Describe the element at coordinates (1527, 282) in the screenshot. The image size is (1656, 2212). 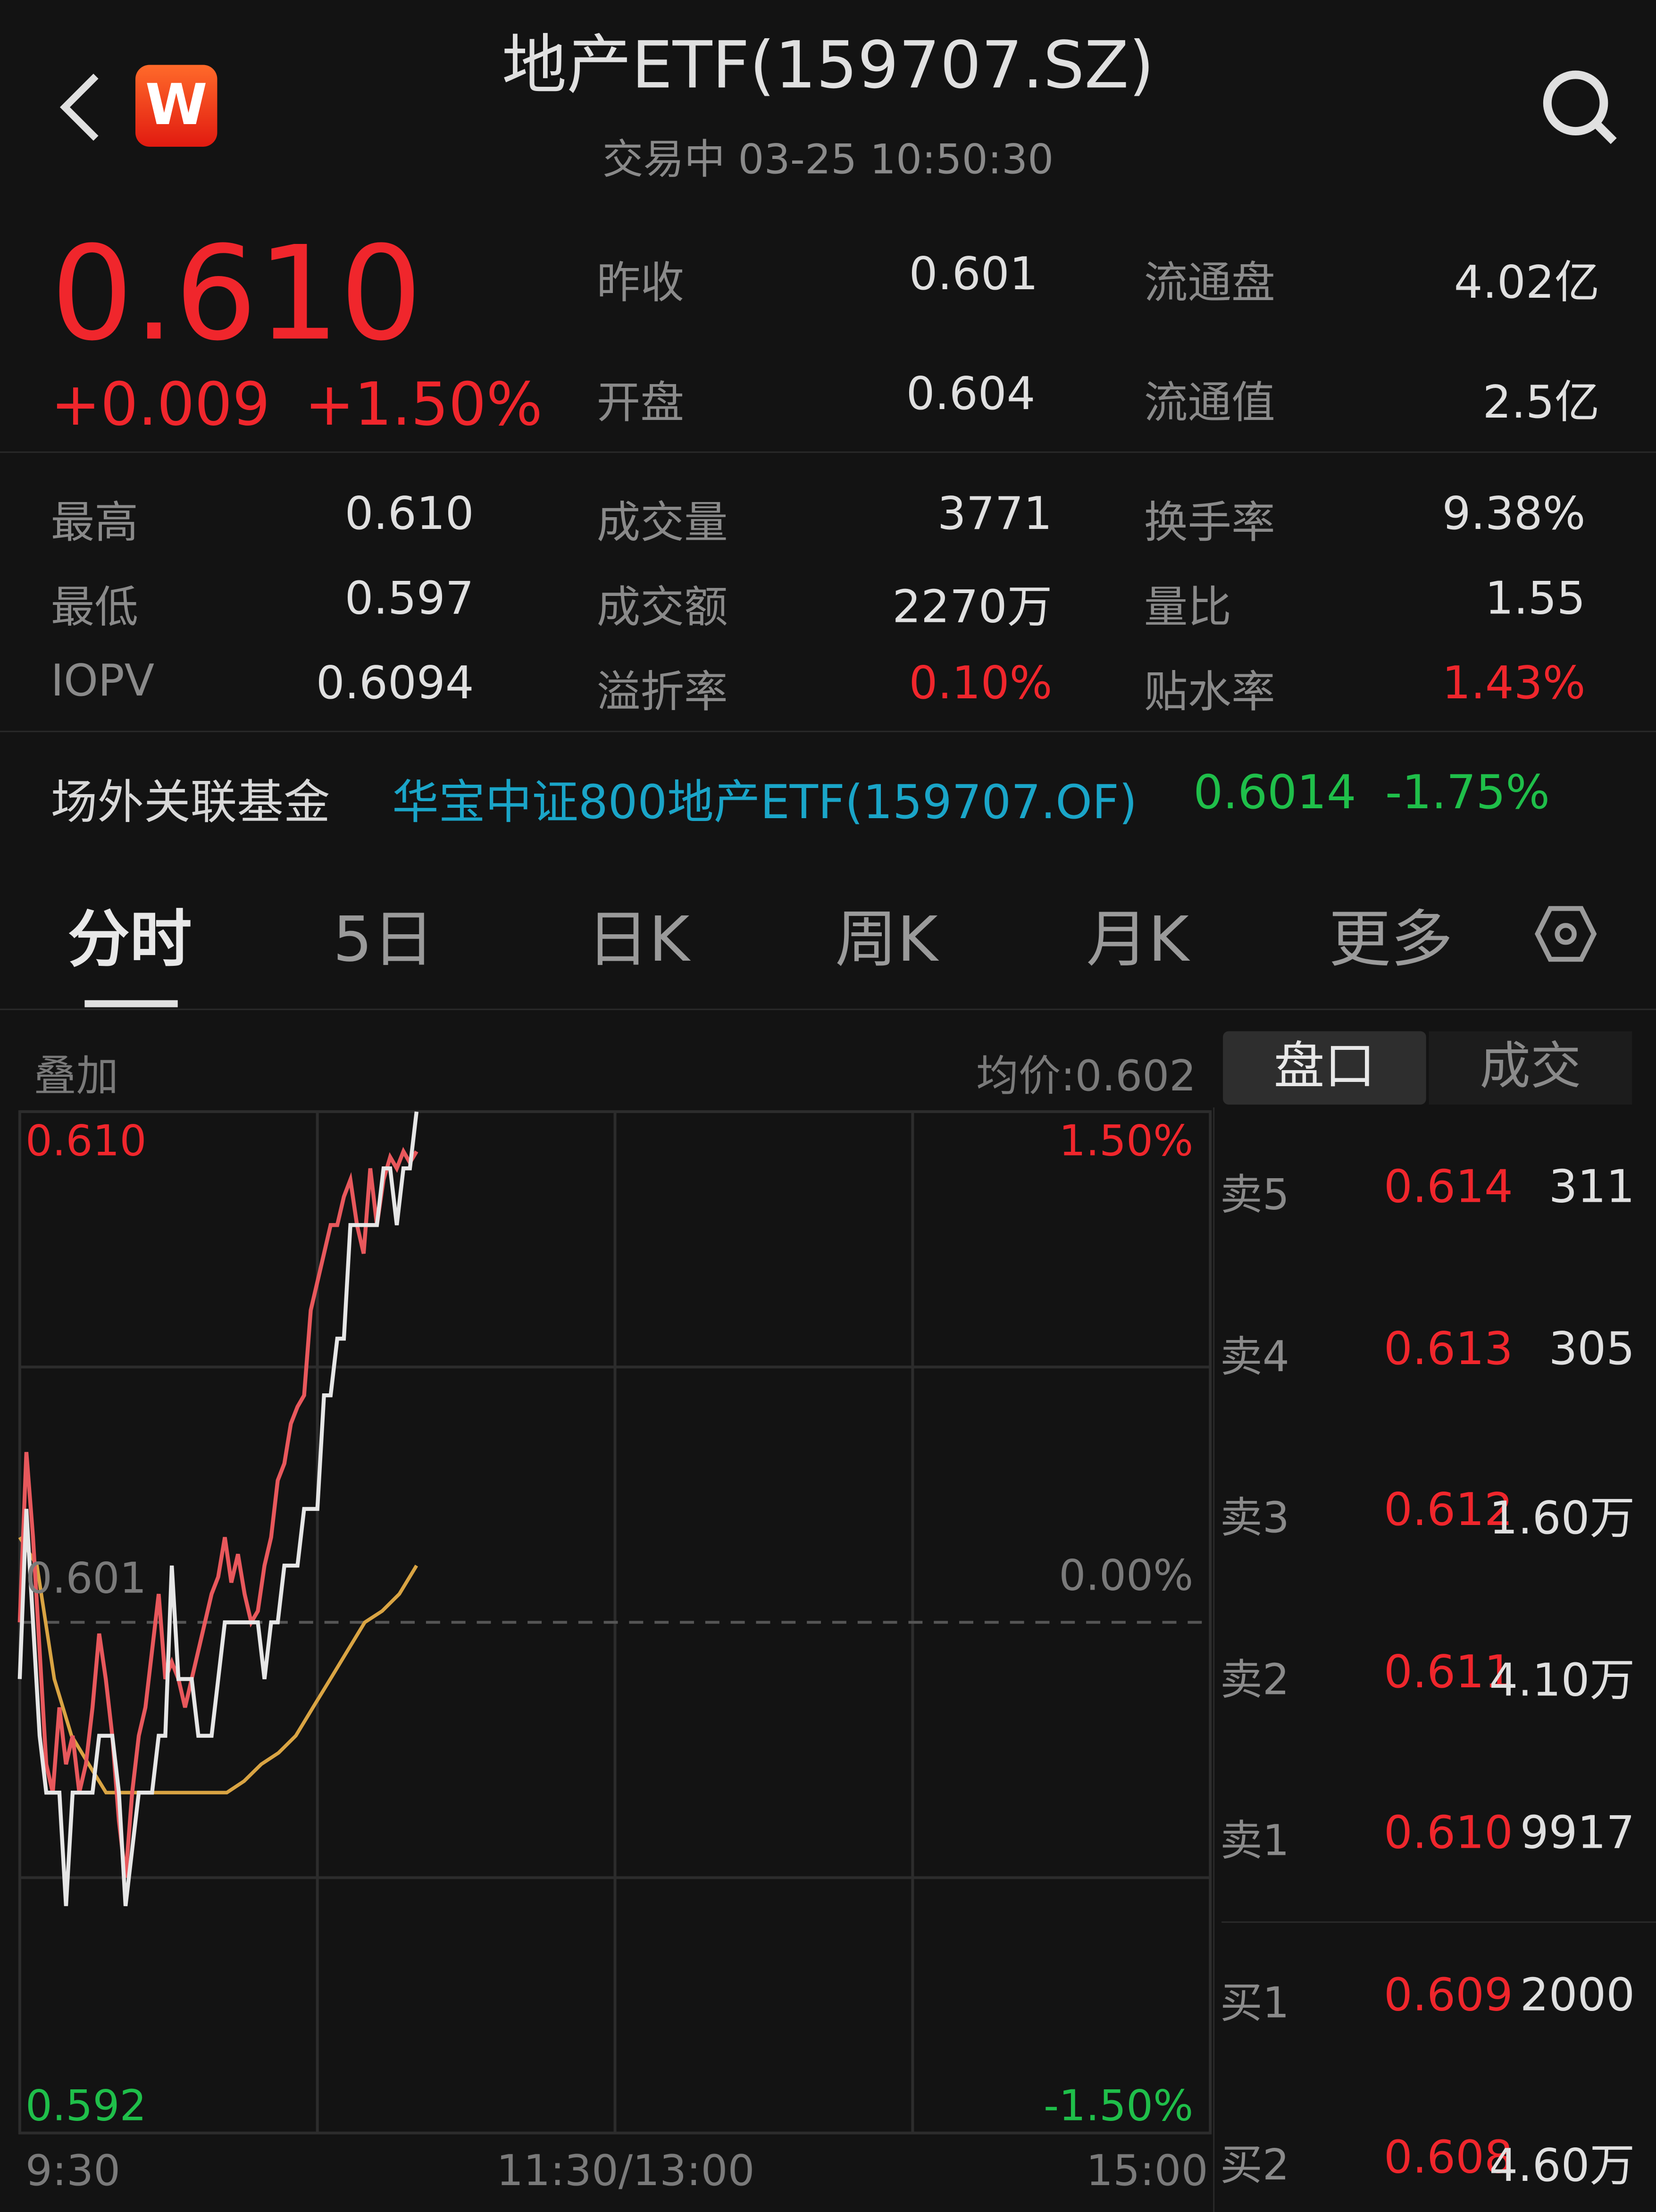
I see `stat-value: 4.02亿` at that location.